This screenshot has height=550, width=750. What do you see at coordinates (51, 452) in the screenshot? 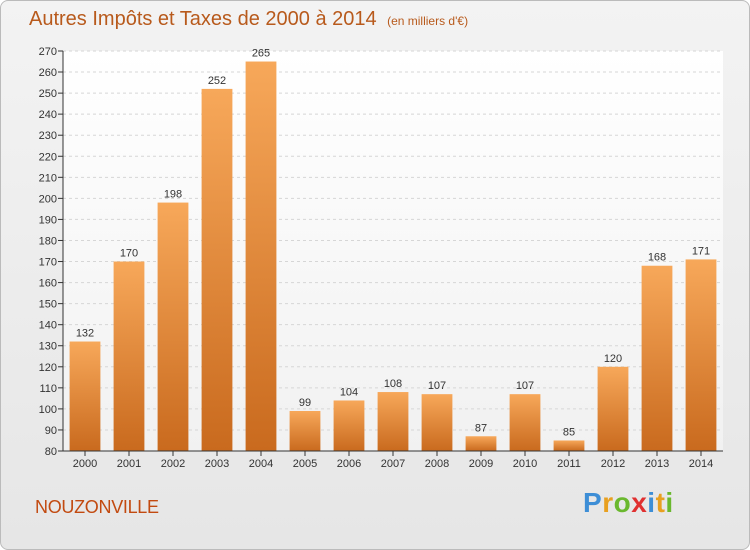
I see `y-tick-label: 80` at bounding box center [51, 452].